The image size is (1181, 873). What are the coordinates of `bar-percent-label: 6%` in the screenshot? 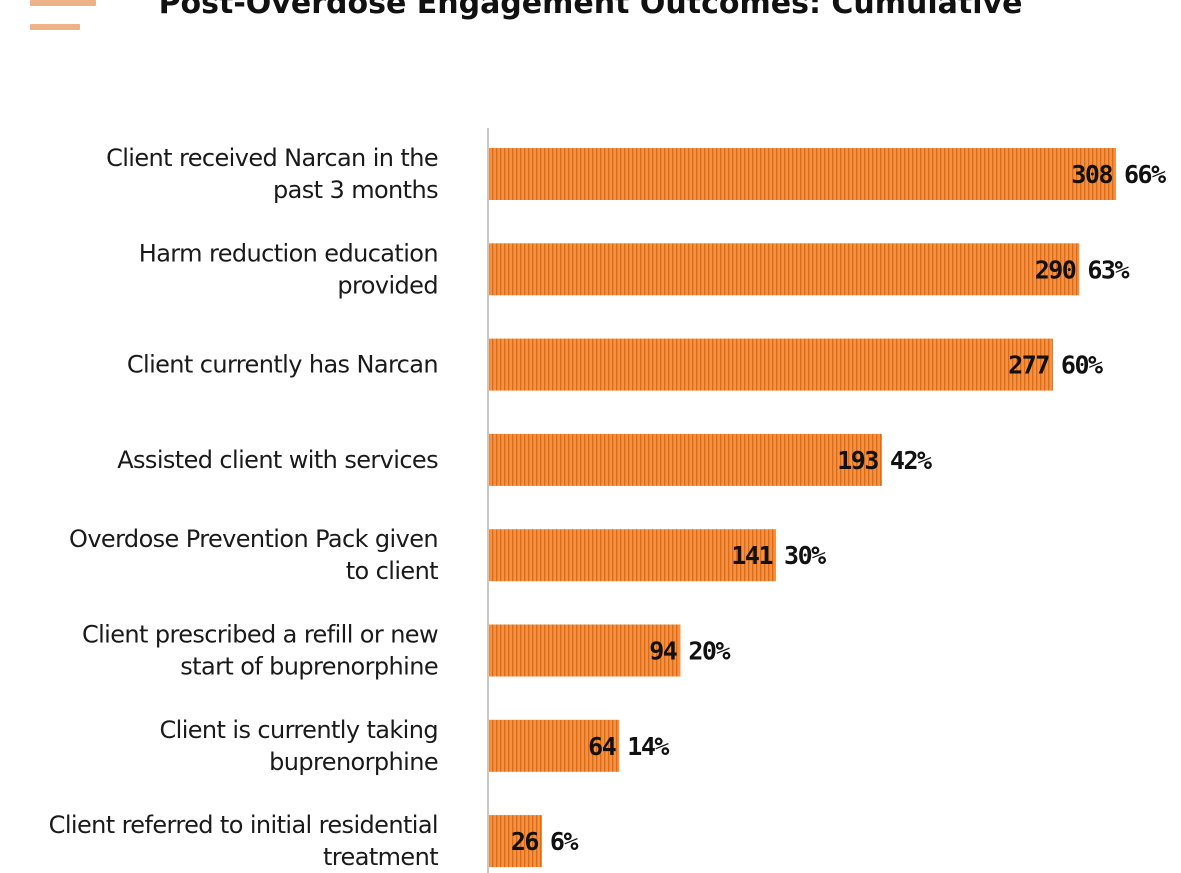 It's located at (564, 841).